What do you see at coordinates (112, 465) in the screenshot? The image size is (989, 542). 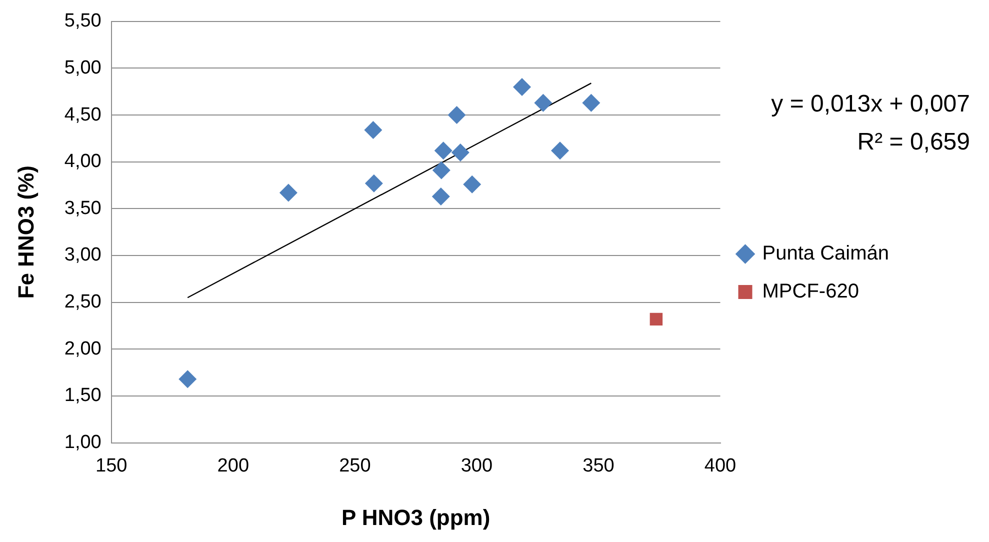 I see `x-tick-label: 150` at bounding box center [112, 465].